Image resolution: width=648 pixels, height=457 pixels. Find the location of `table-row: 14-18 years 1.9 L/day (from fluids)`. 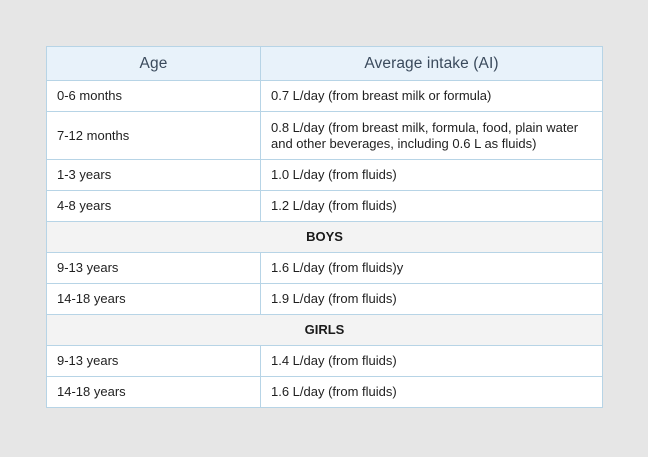

table-row: 14-18 years 1.9 L/day (from fluids) is located at coordinates (324, 299).